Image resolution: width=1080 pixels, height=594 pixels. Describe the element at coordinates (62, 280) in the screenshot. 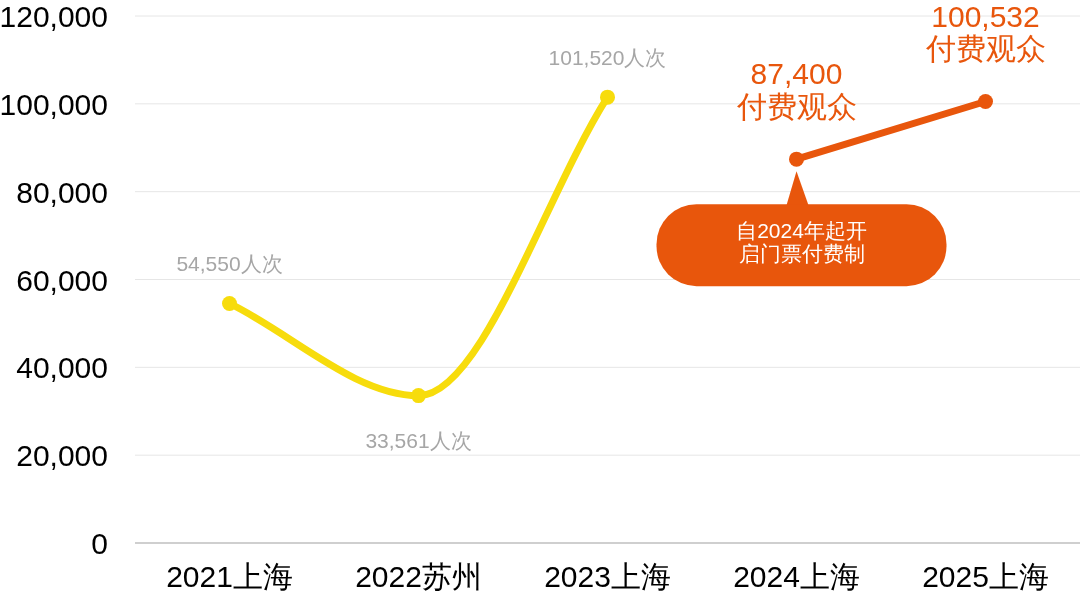

I see `y-tick-label: 60,000` at that location.